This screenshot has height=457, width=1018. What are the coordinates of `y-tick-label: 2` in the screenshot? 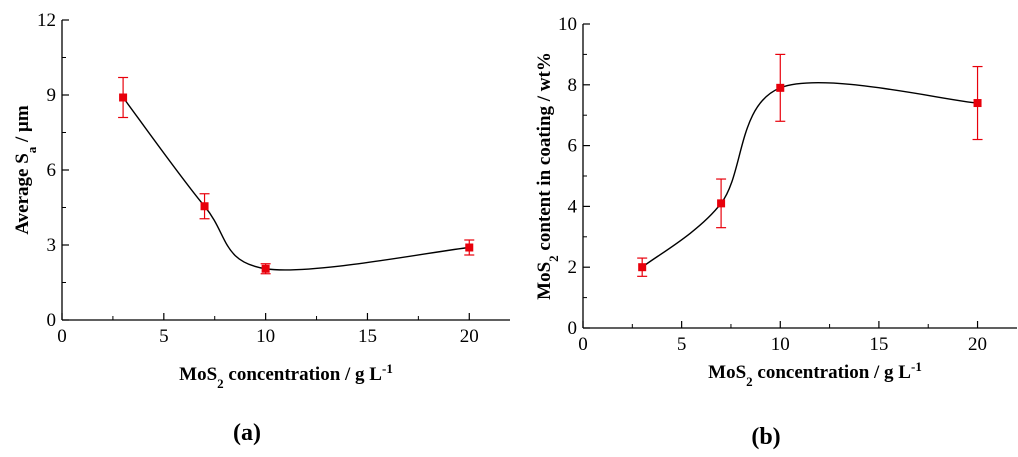 It's located at (573, 267).